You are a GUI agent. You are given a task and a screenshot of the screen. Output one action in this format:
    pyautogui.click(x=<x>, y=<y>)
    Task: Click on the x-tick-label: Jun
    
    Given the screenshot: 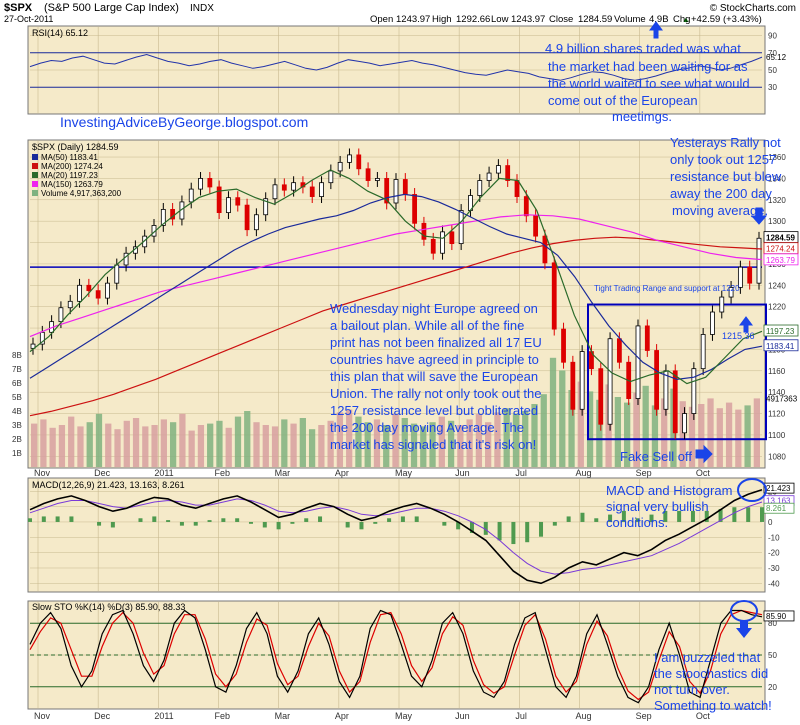 What is the action you would take?
    pyautogui.click(x=462, y=716)
    